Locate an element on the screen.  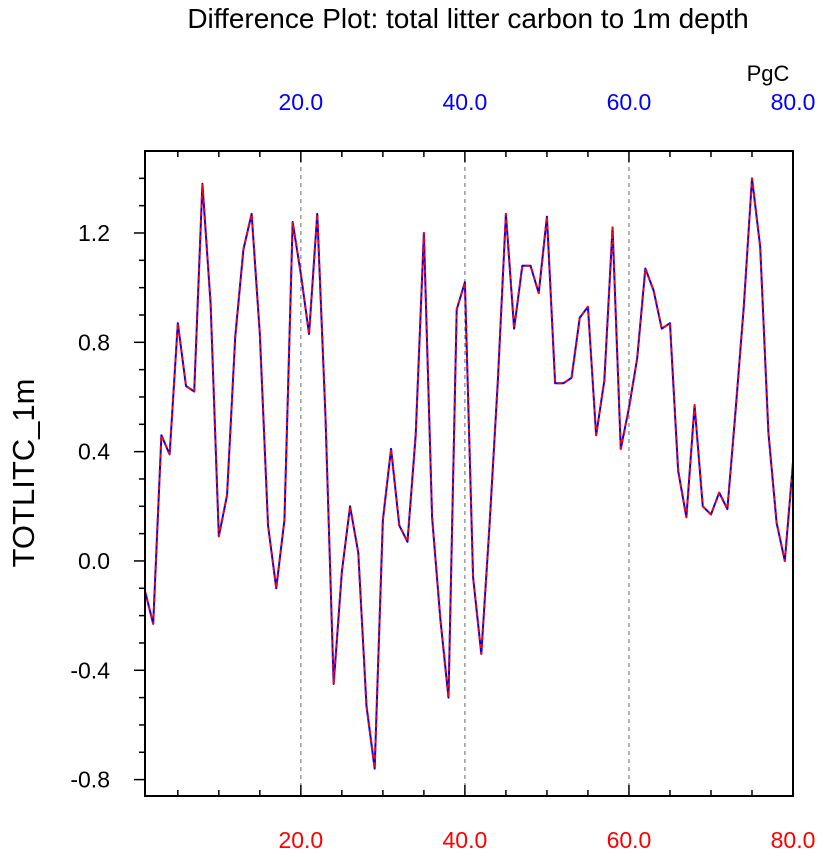
y-tick-label: 0.8 is located at coordinates (94, 342).